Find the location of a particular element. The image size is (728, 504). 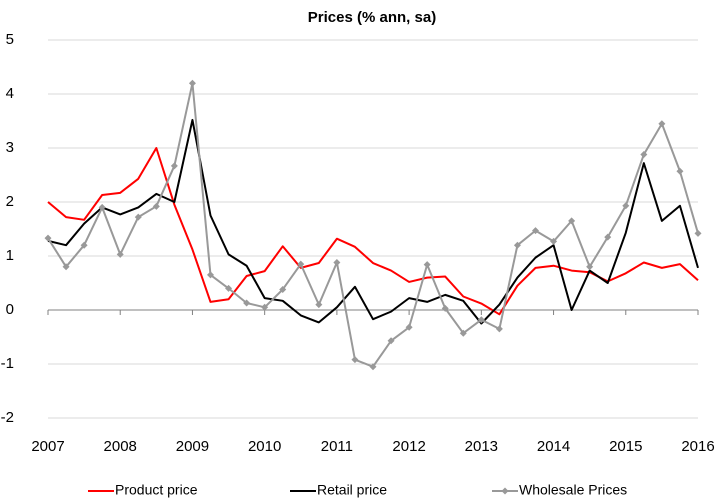

x-tick-label: 2012 is located at coordinates (408, 446).